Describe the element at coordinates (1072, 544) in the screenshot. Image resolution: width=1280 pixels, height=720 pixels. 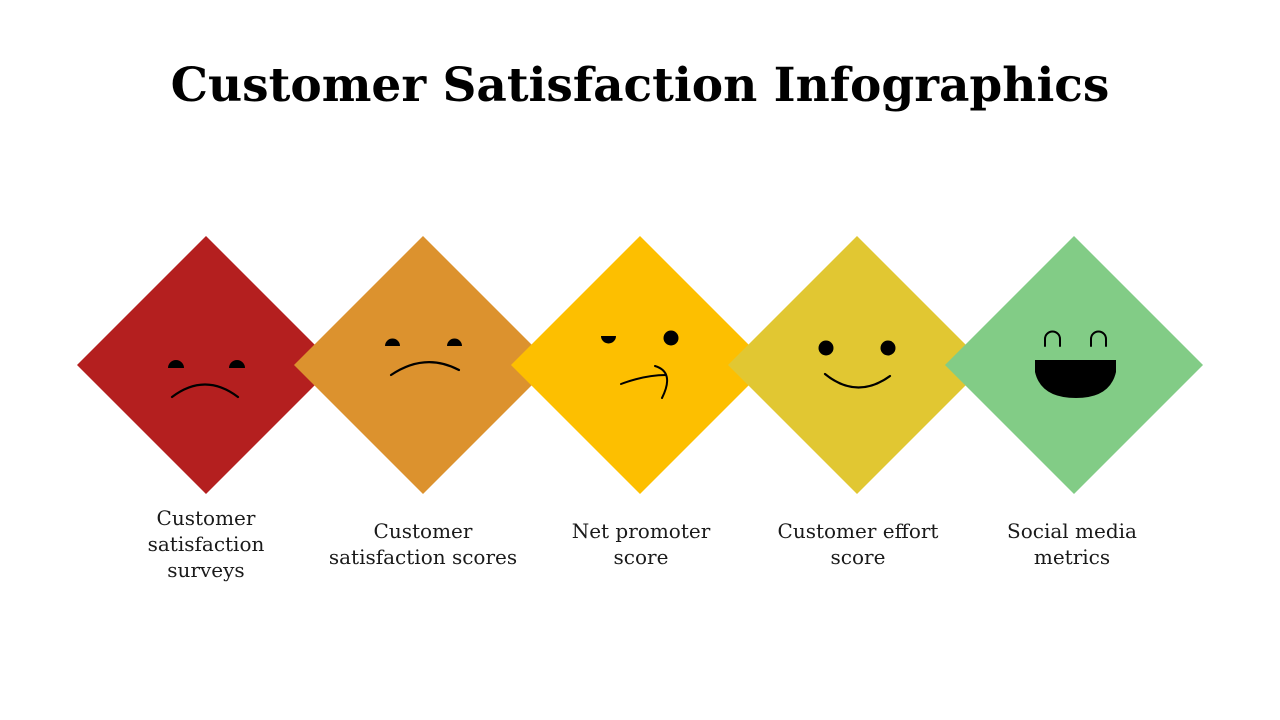
I see `label-social-media-metrics: Social media metrics` at that location.